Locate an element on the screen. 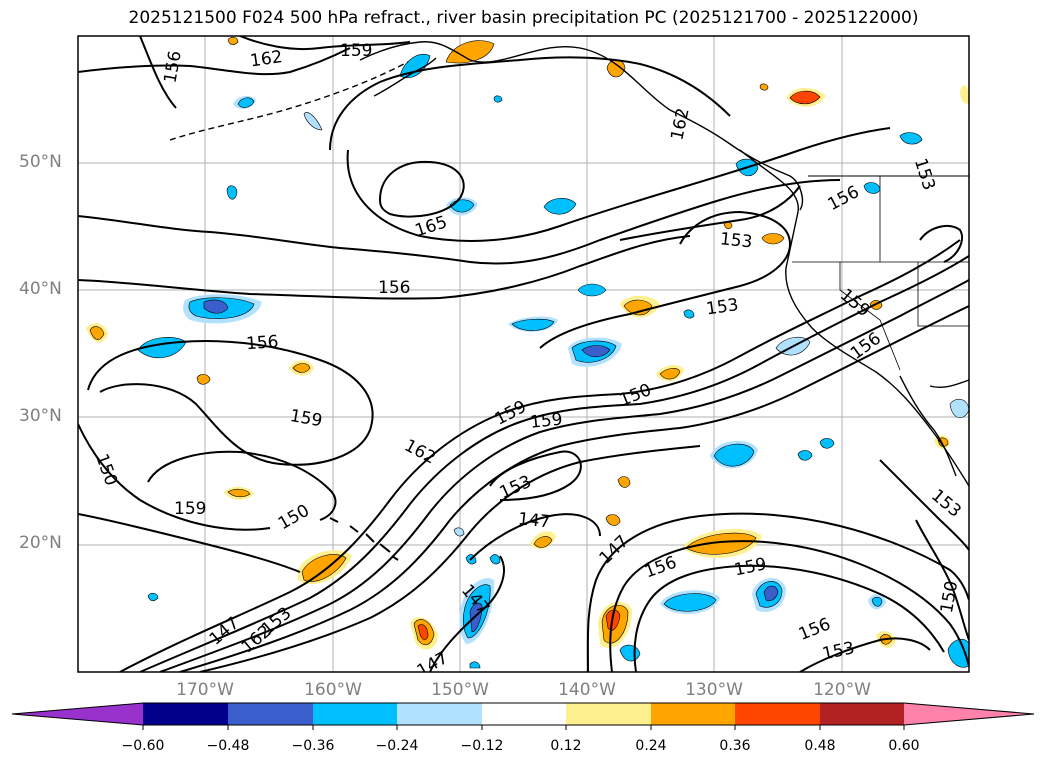 The image size is (1047, 765). lon-label-160w: 160°W is located at coordinates (333, 690).